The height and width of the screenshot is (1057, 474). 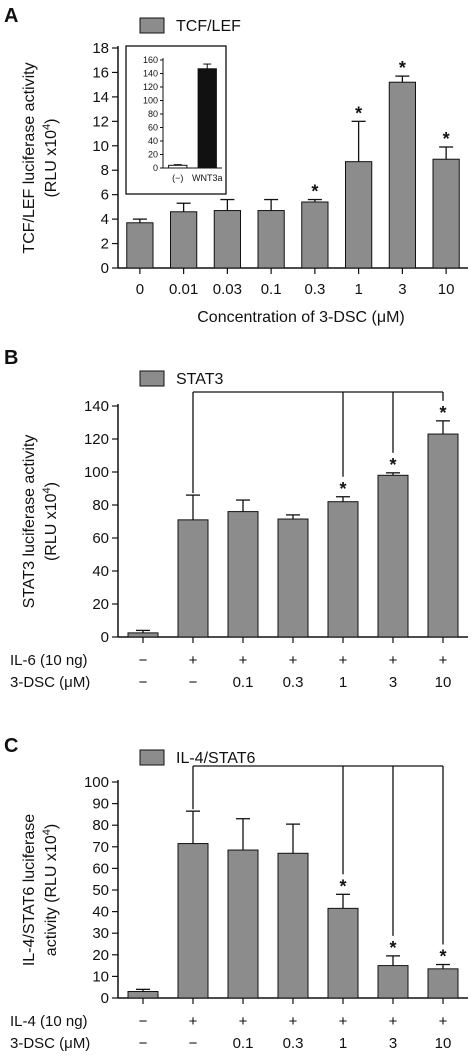 What do you see at coordinates (393, 1043) in the screenshot?
I see `row2-value: 3` at bounding box center [393, 1043].